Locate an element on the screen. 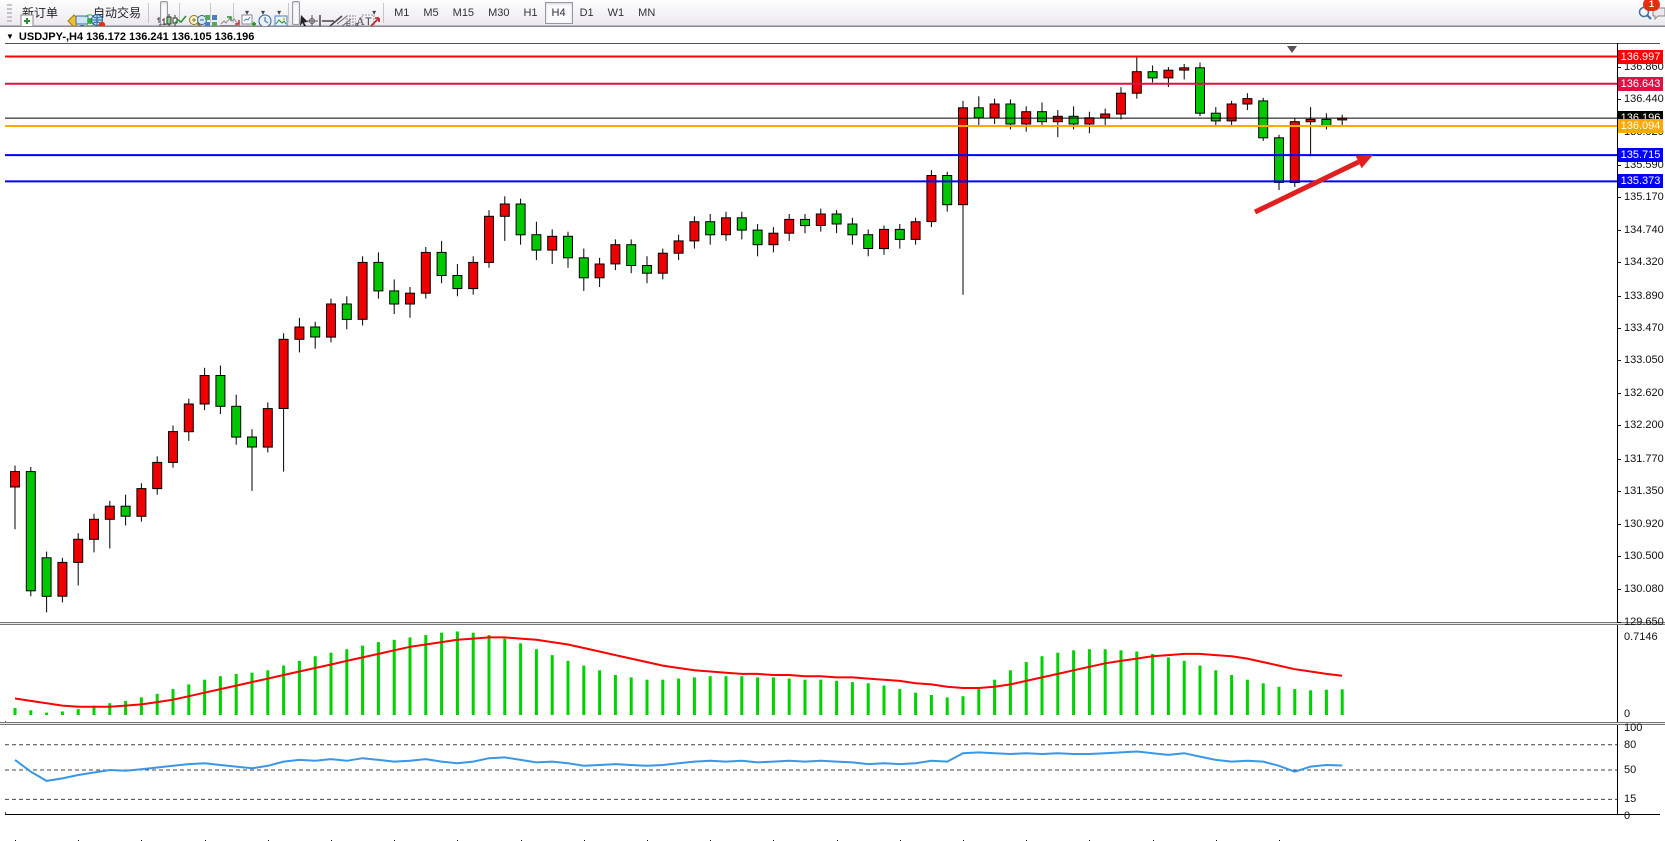  line-chart-button is located at coordinates (177, 13).